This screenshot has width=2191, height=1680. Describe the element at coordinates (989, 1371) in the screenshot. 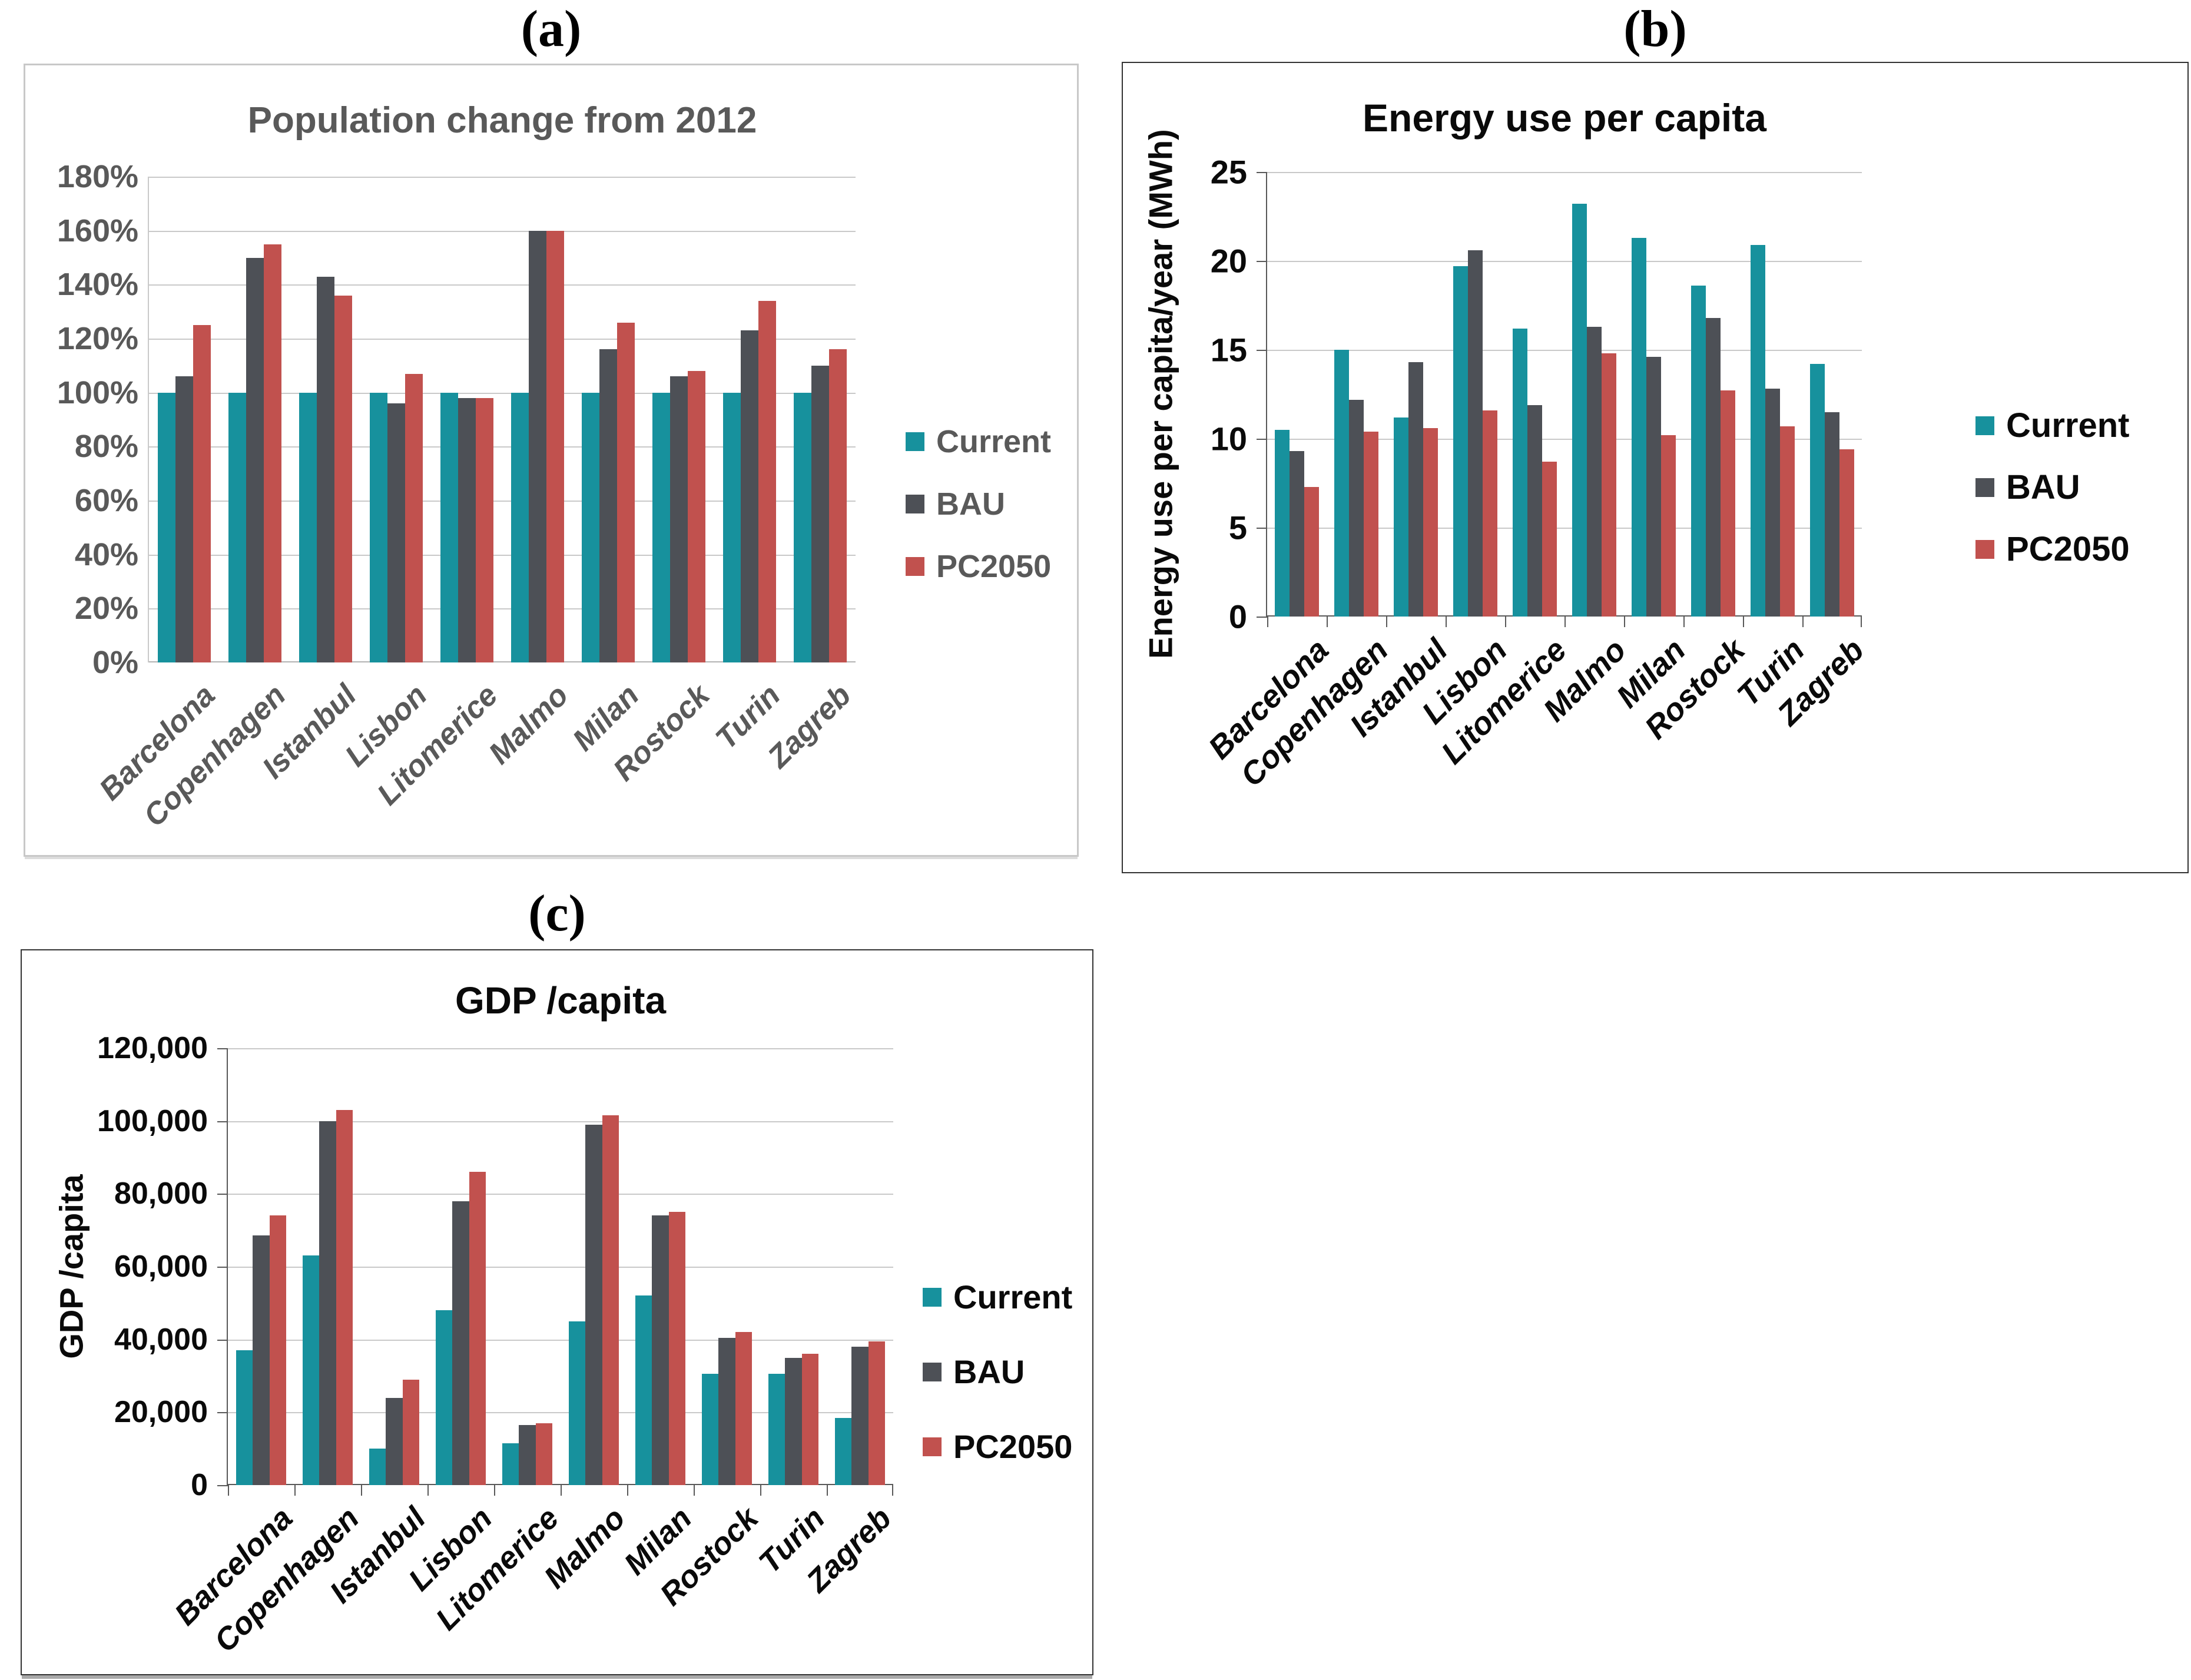

I see `legend-label: BAU` at that location.